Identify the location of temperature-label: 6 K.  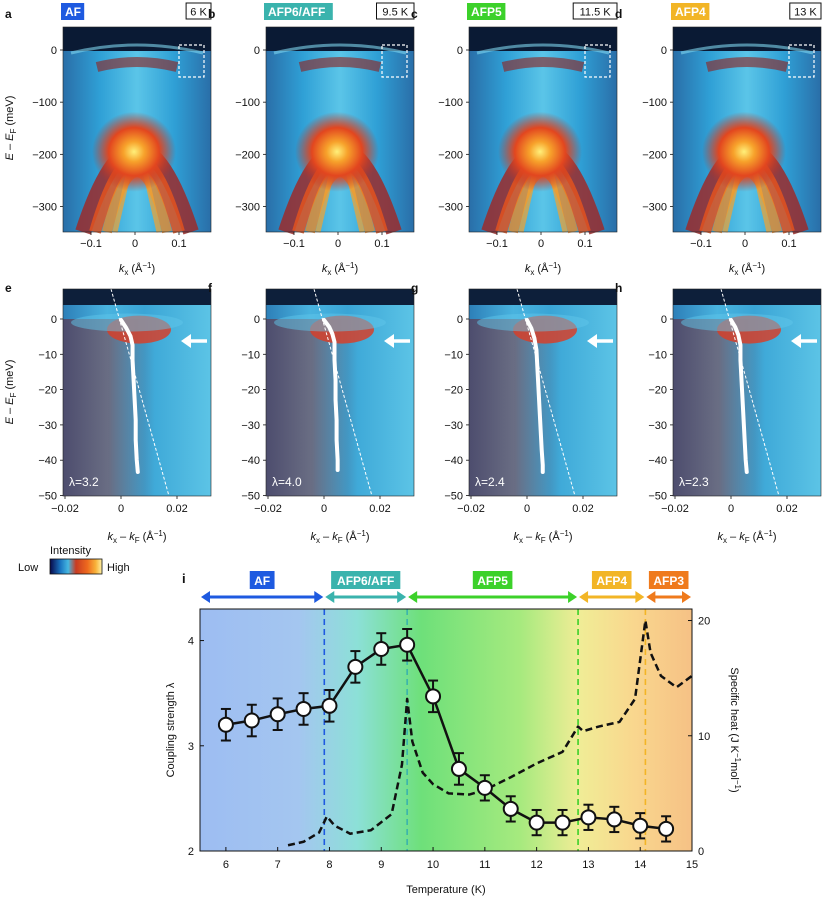
(198, 13).